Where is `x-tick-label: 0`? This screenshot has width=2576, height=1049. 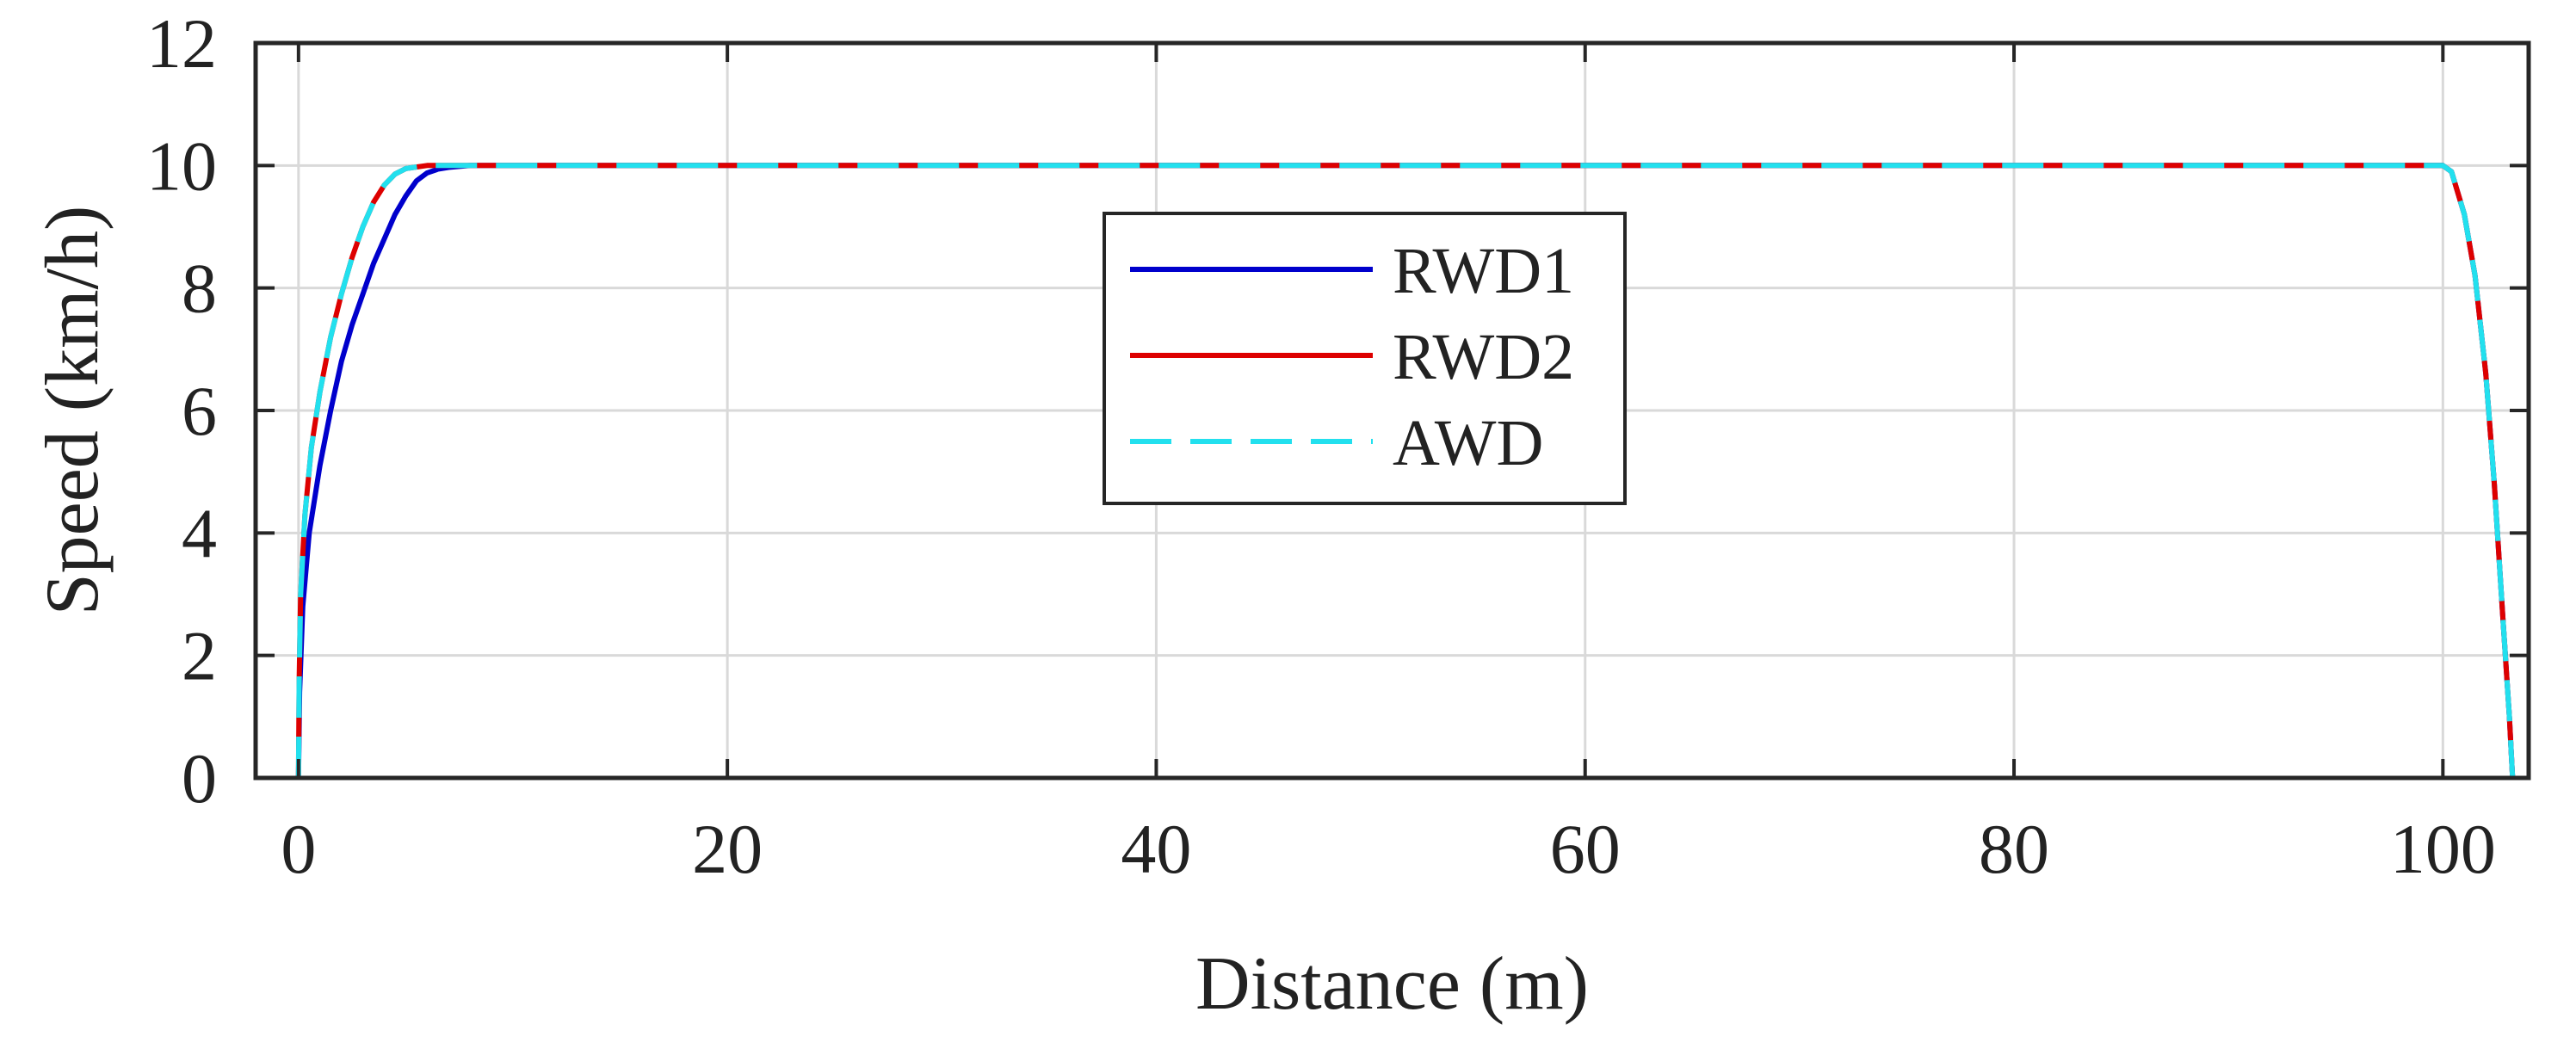 x-tick-label: 0 is located at coordinates (298, 849).